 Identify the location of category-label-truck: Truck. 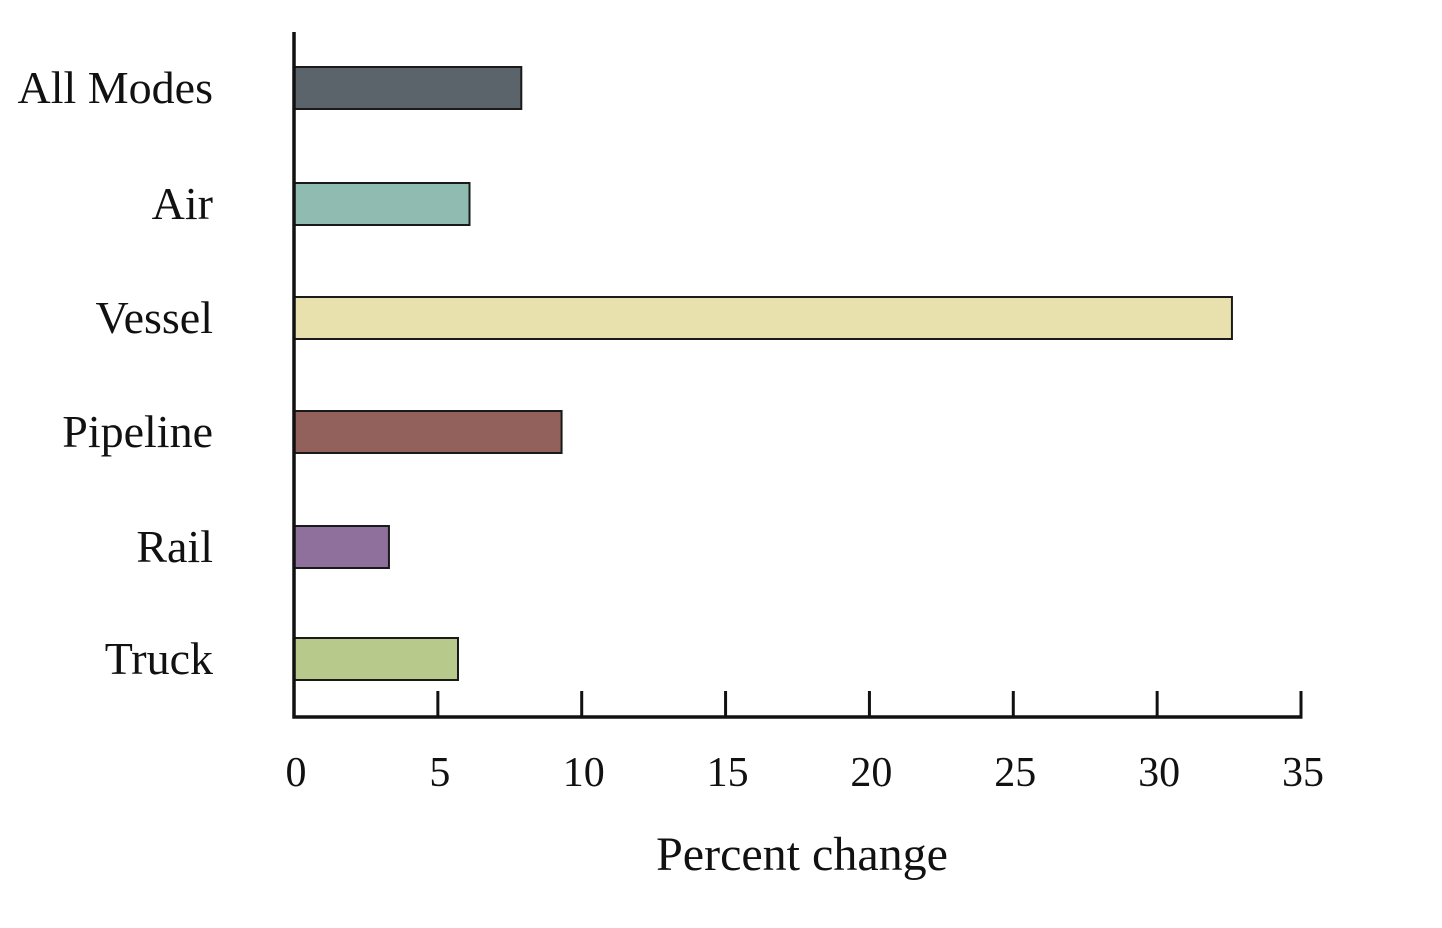
(159, 658).